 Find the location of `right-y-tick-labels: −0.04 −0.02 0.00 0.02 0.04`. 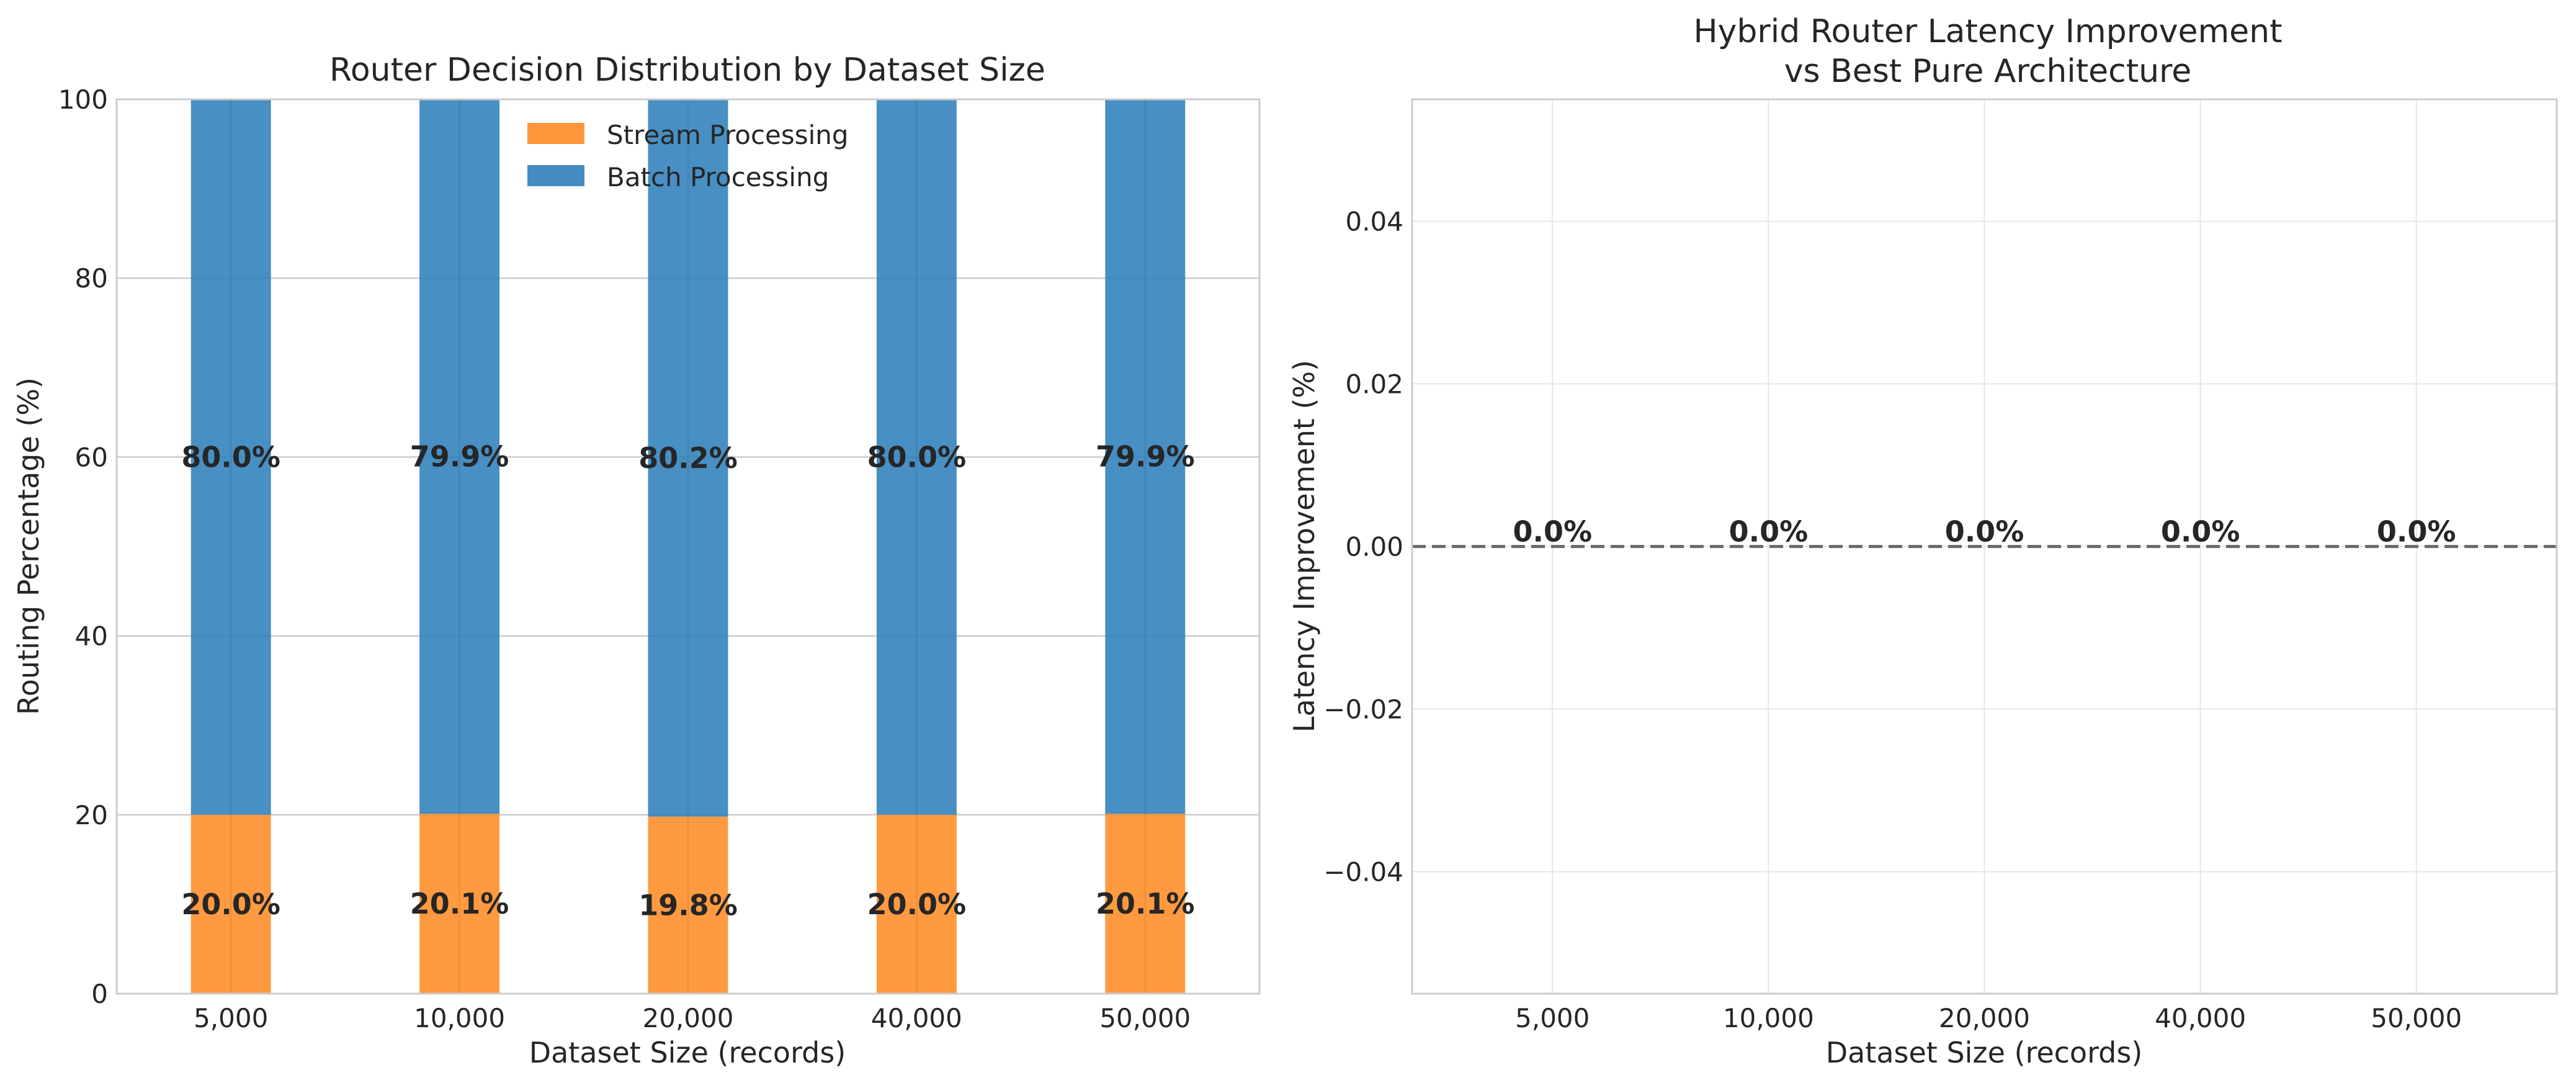

right-y-tick-labels: −0.04 −0.02 0.00 0.02 0.04 is located at coordinates (1363, 548).